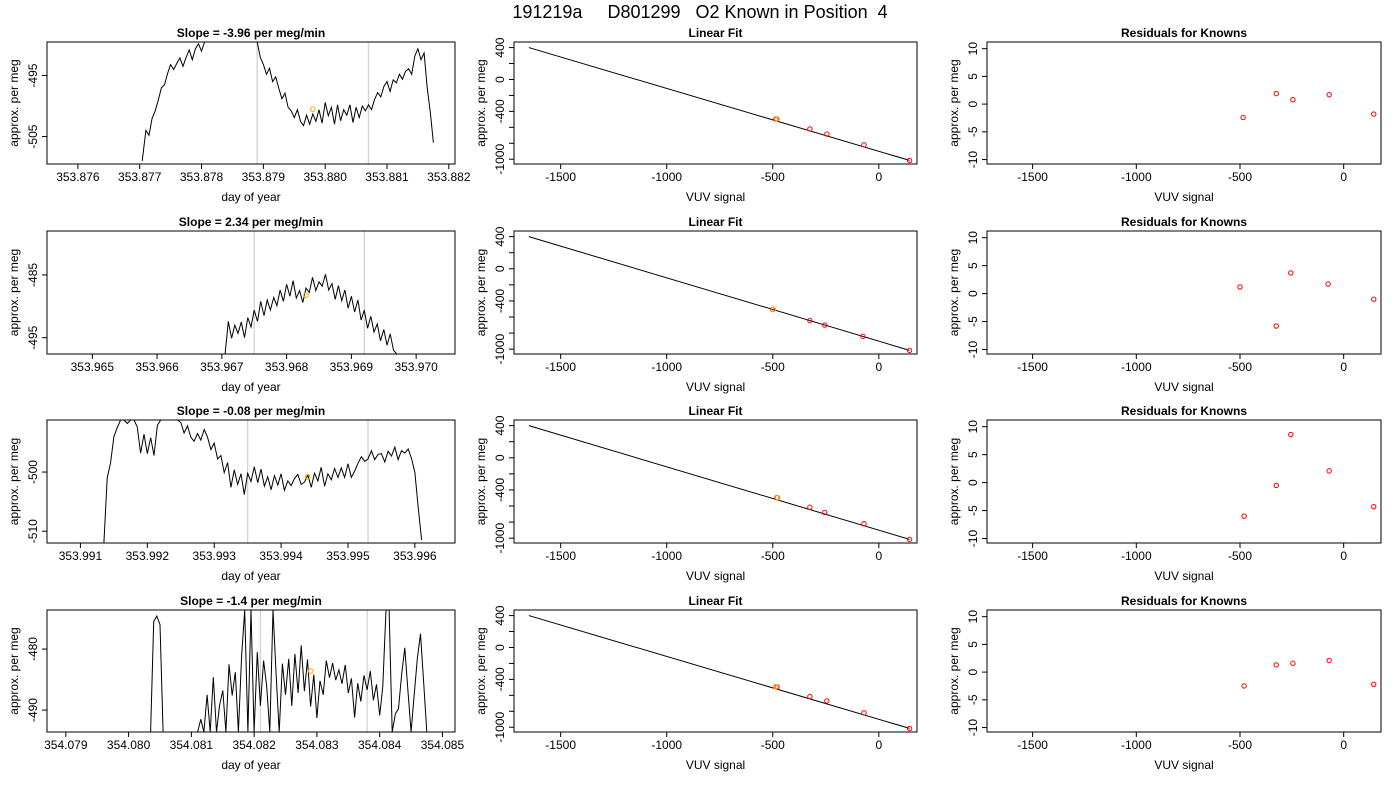  I want to click on chart-trace-2-y-axis-label: approx. per meg, so click(14, 292).